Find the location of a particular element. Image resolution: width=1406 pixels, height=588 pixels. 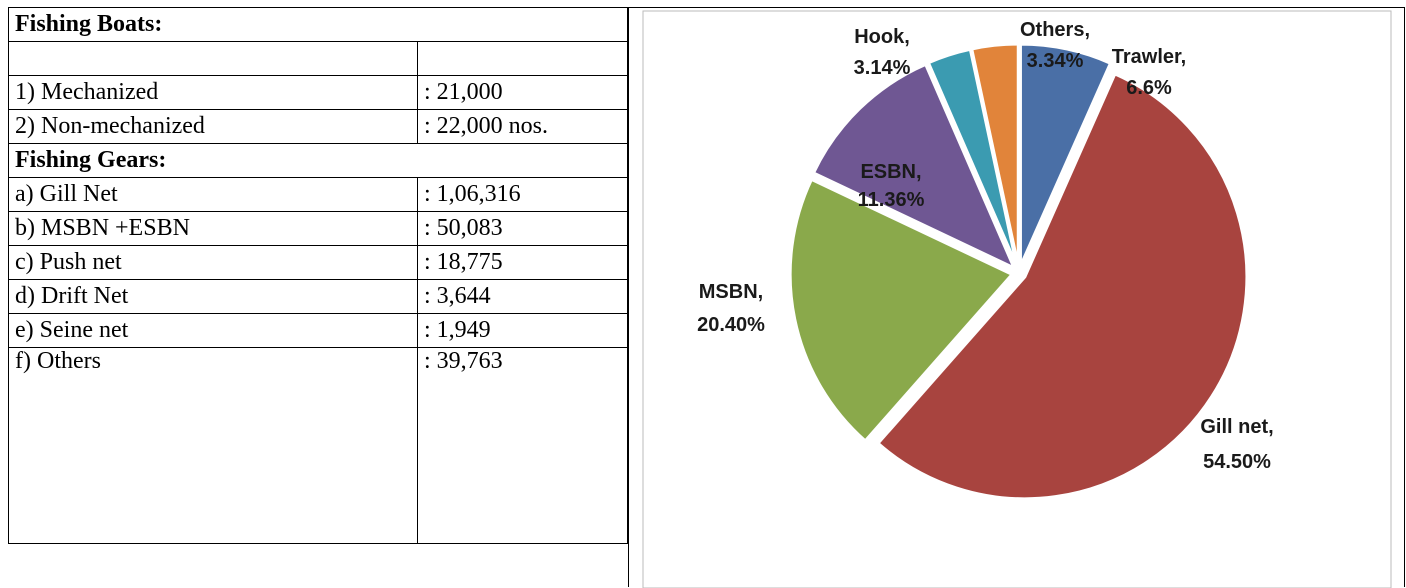

label-cell: f) Others is located at coordinates (213, 445).